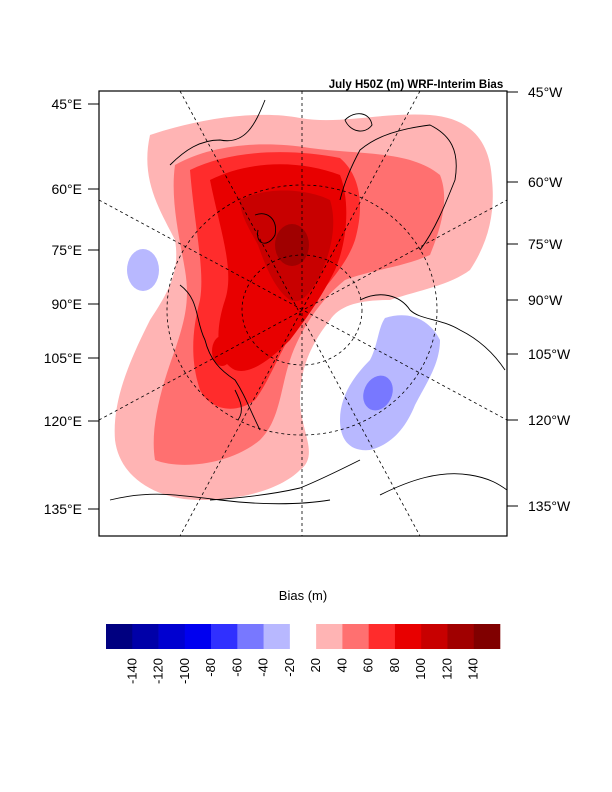  I want to click on colorbar-tick-label: 20, so click(315, 665).